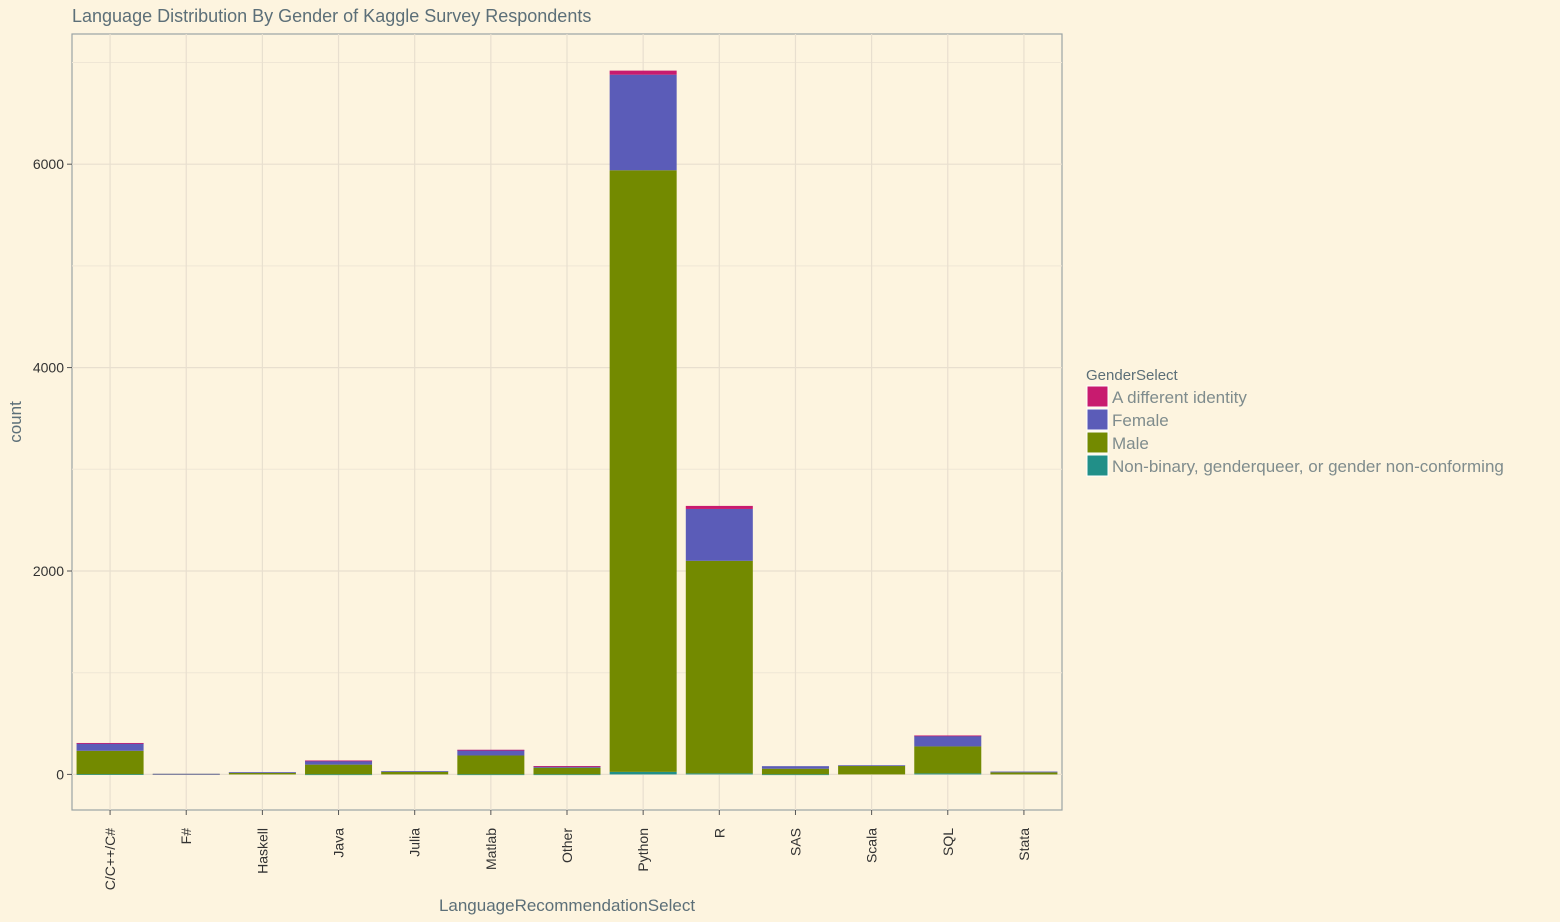 The width and height of the screenshot is (1560, 922). Describe the element at coordinates (948, 842) in the screenshot. I see `x-tick-label: SQL` at that location.